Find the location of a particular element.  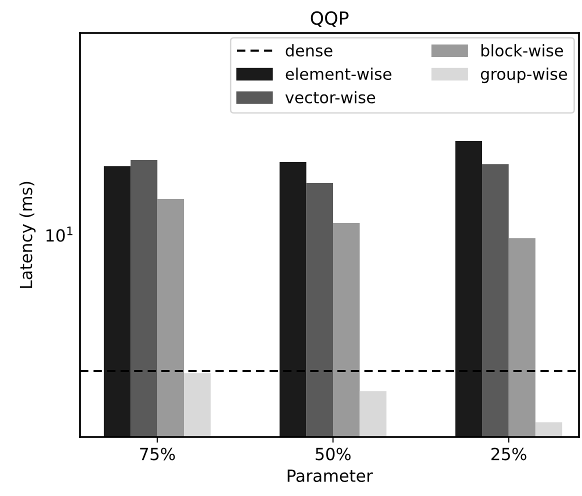

x-tick-label: 75% is located at coordinates (157, 454).